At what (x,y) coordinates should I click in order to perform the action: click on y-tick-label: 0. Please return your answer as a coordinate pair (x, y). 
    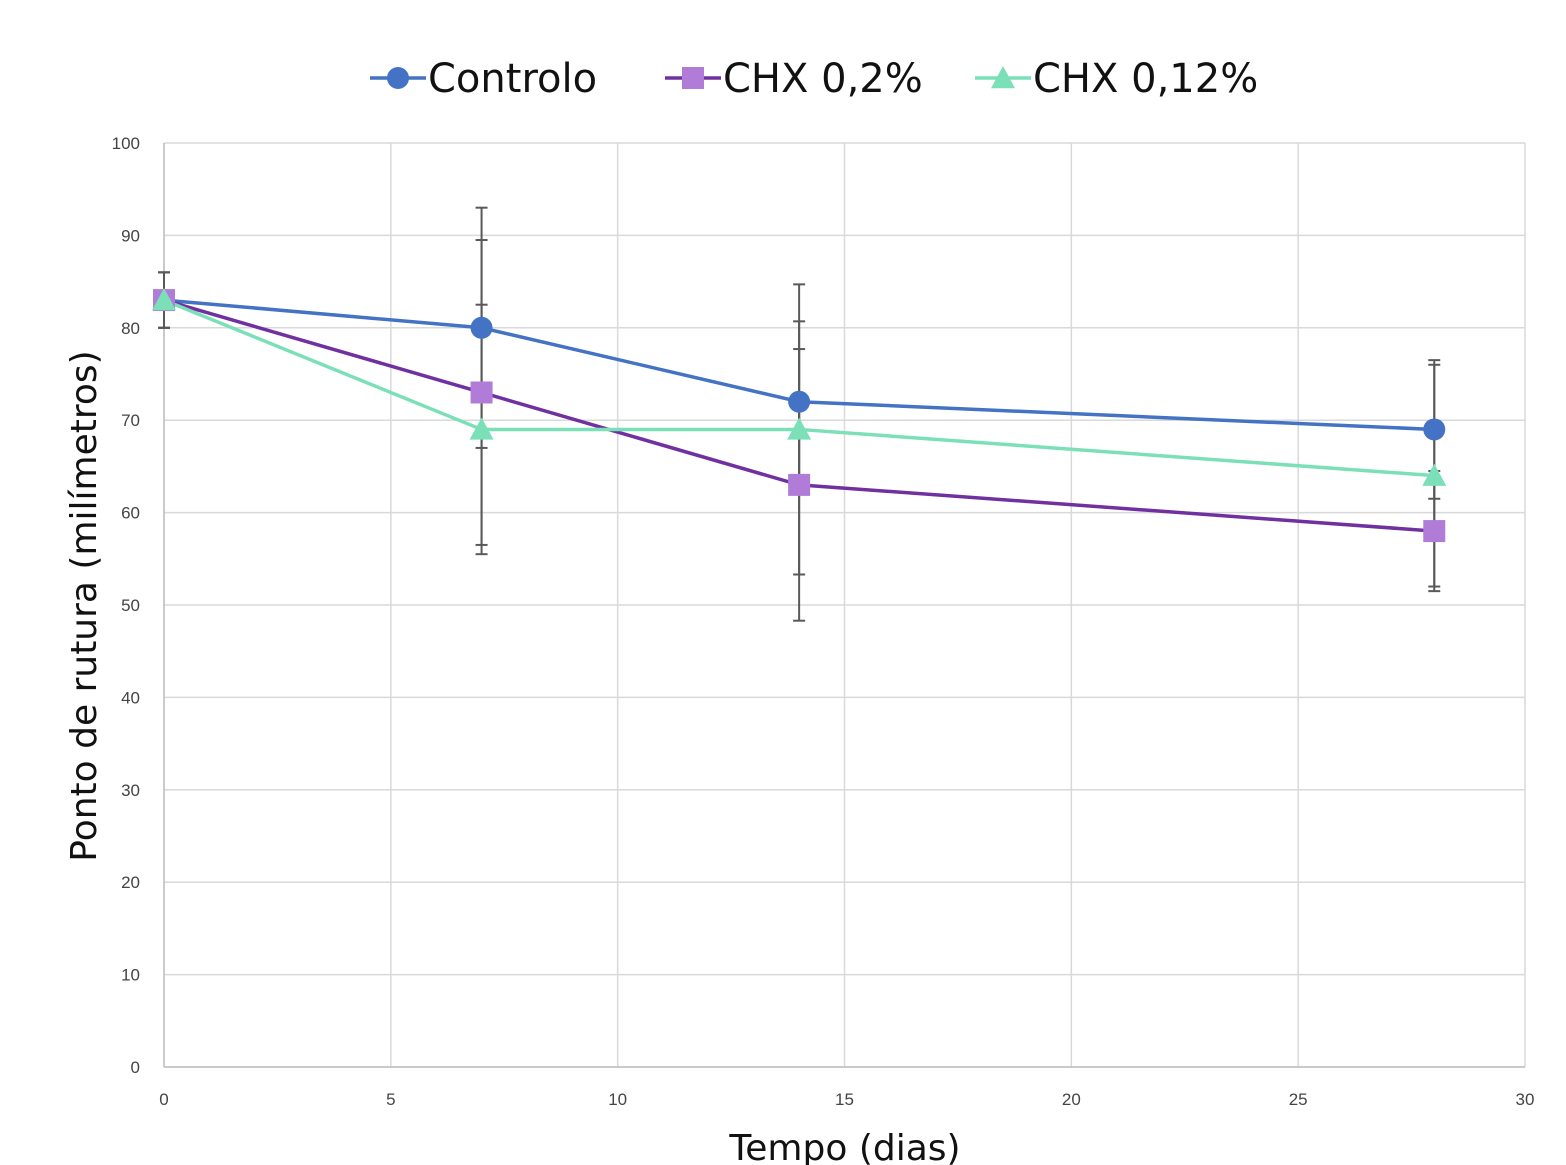
    Looking at the image, I should click on (135, 1067).